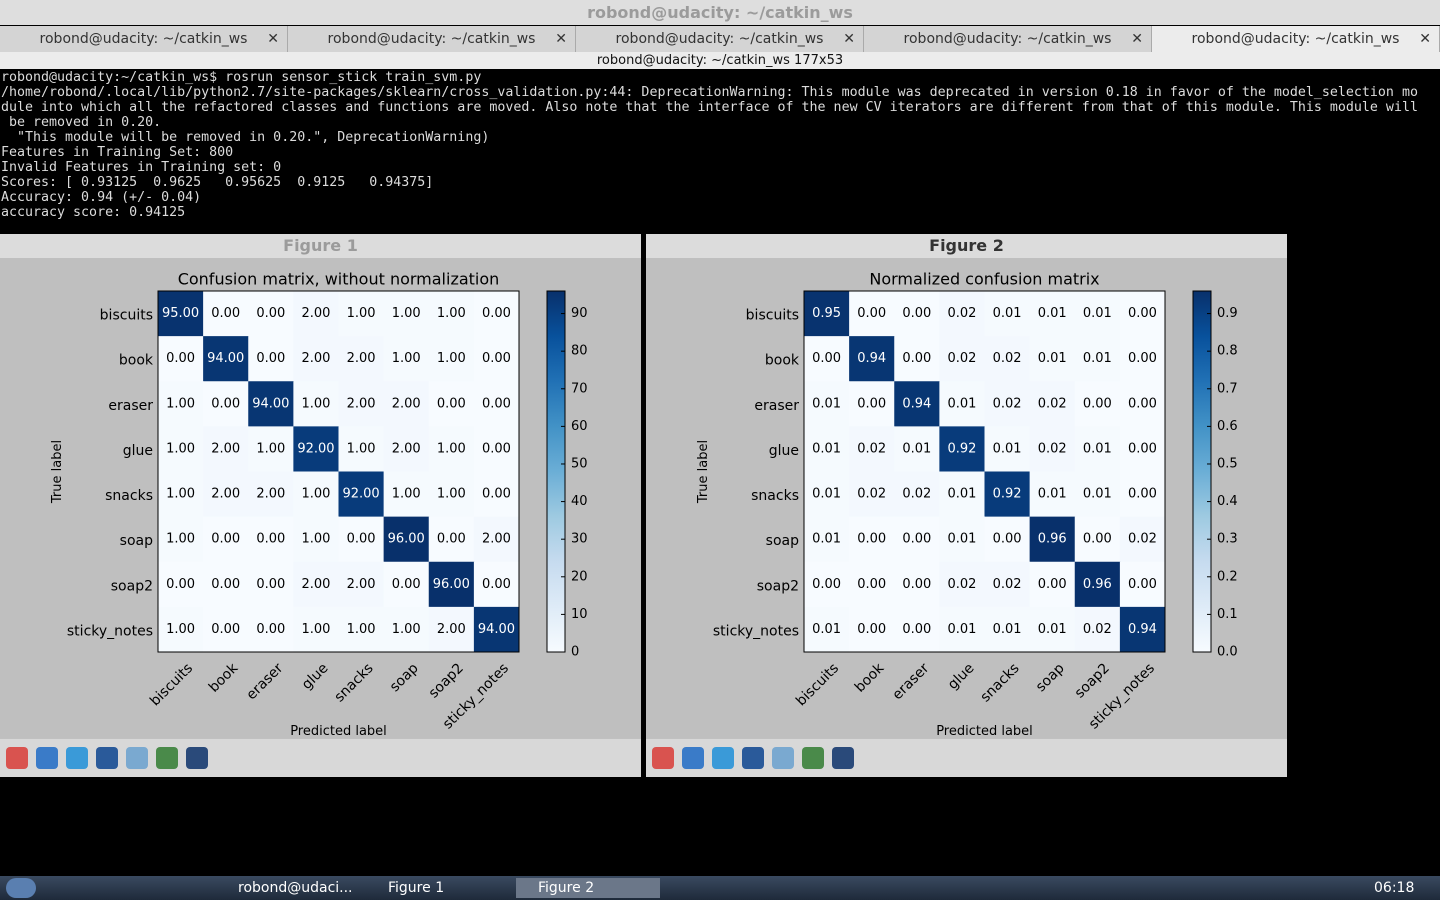  What do you see at coordinates (1227, 576) in the screenshot?
I see `colorbar-tick-label: 0.2` at bounding box center [1227, 576].